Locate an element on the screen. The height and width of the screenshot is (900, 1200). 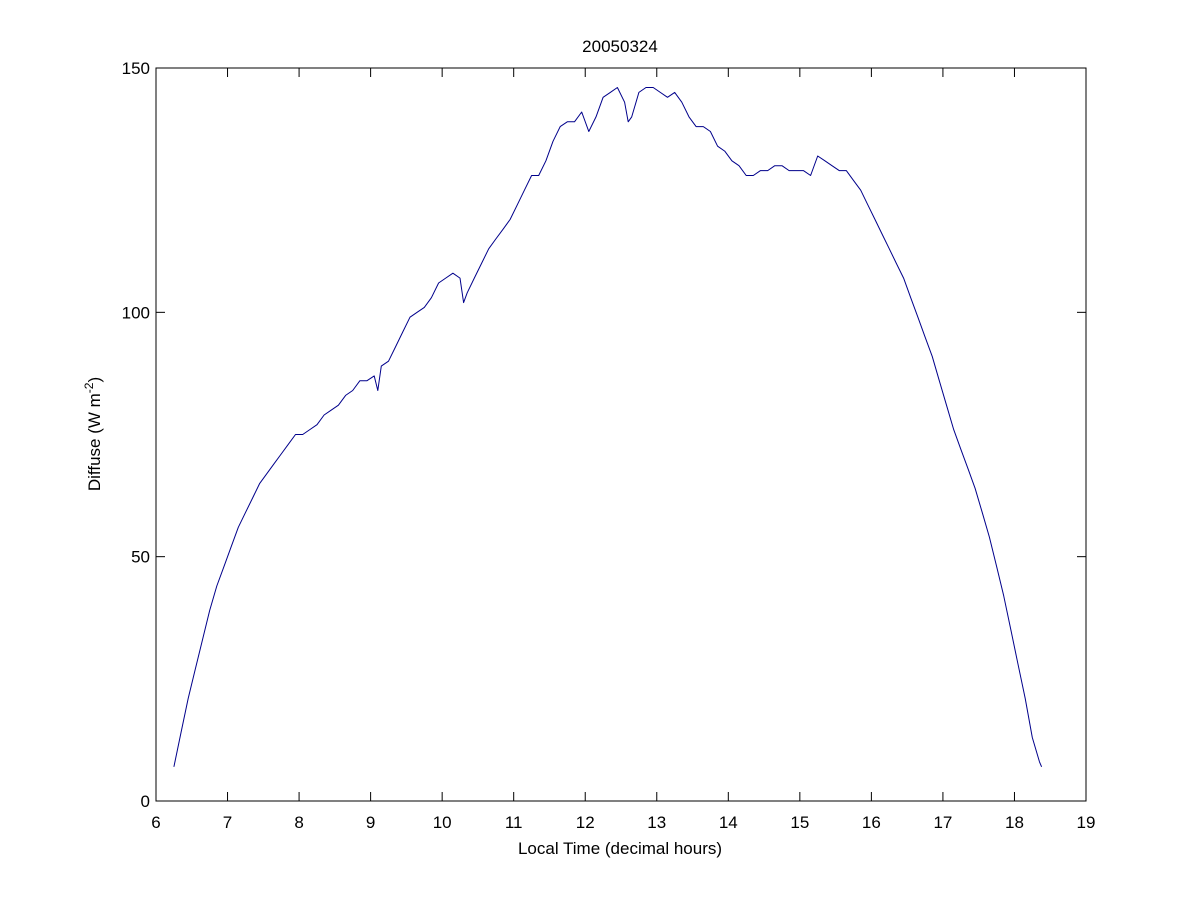
y-tick-label: 0 is located at coordinates (145, 801).